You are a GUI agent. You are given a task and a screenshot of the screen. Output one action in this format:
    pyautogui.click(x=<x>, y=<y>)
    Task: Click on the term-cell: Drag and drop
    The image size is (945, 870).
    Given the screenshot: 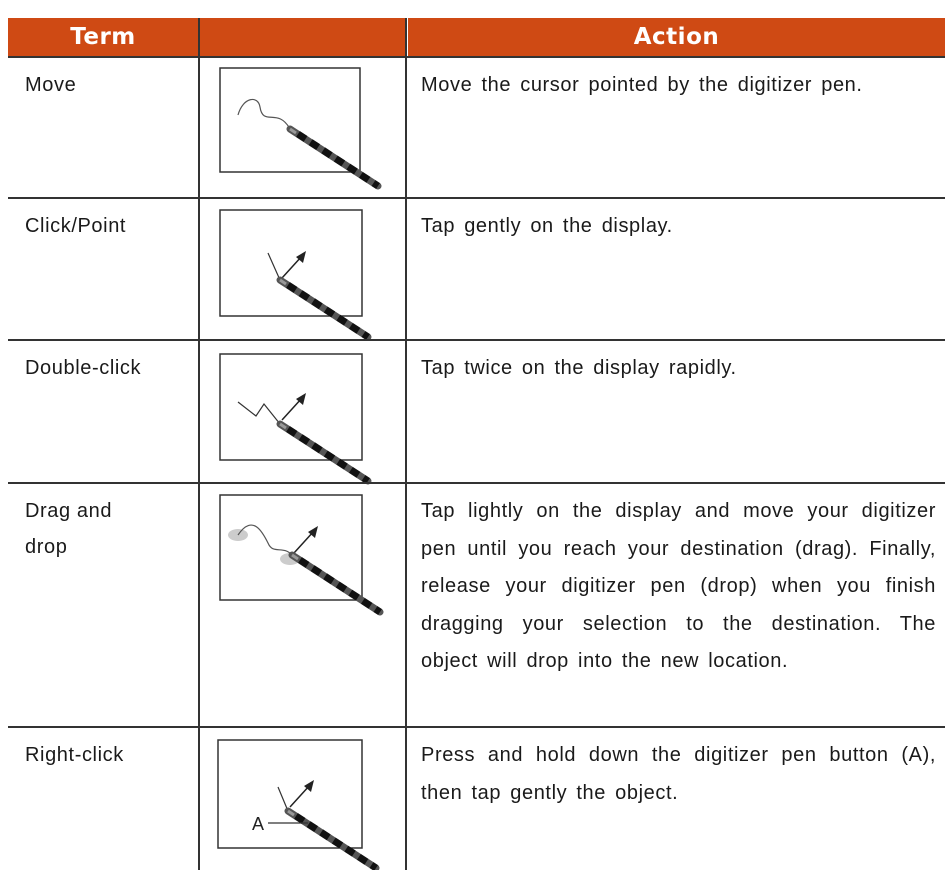 What is the action you would take?
    pyautogui.click(x=69, y=529)
    